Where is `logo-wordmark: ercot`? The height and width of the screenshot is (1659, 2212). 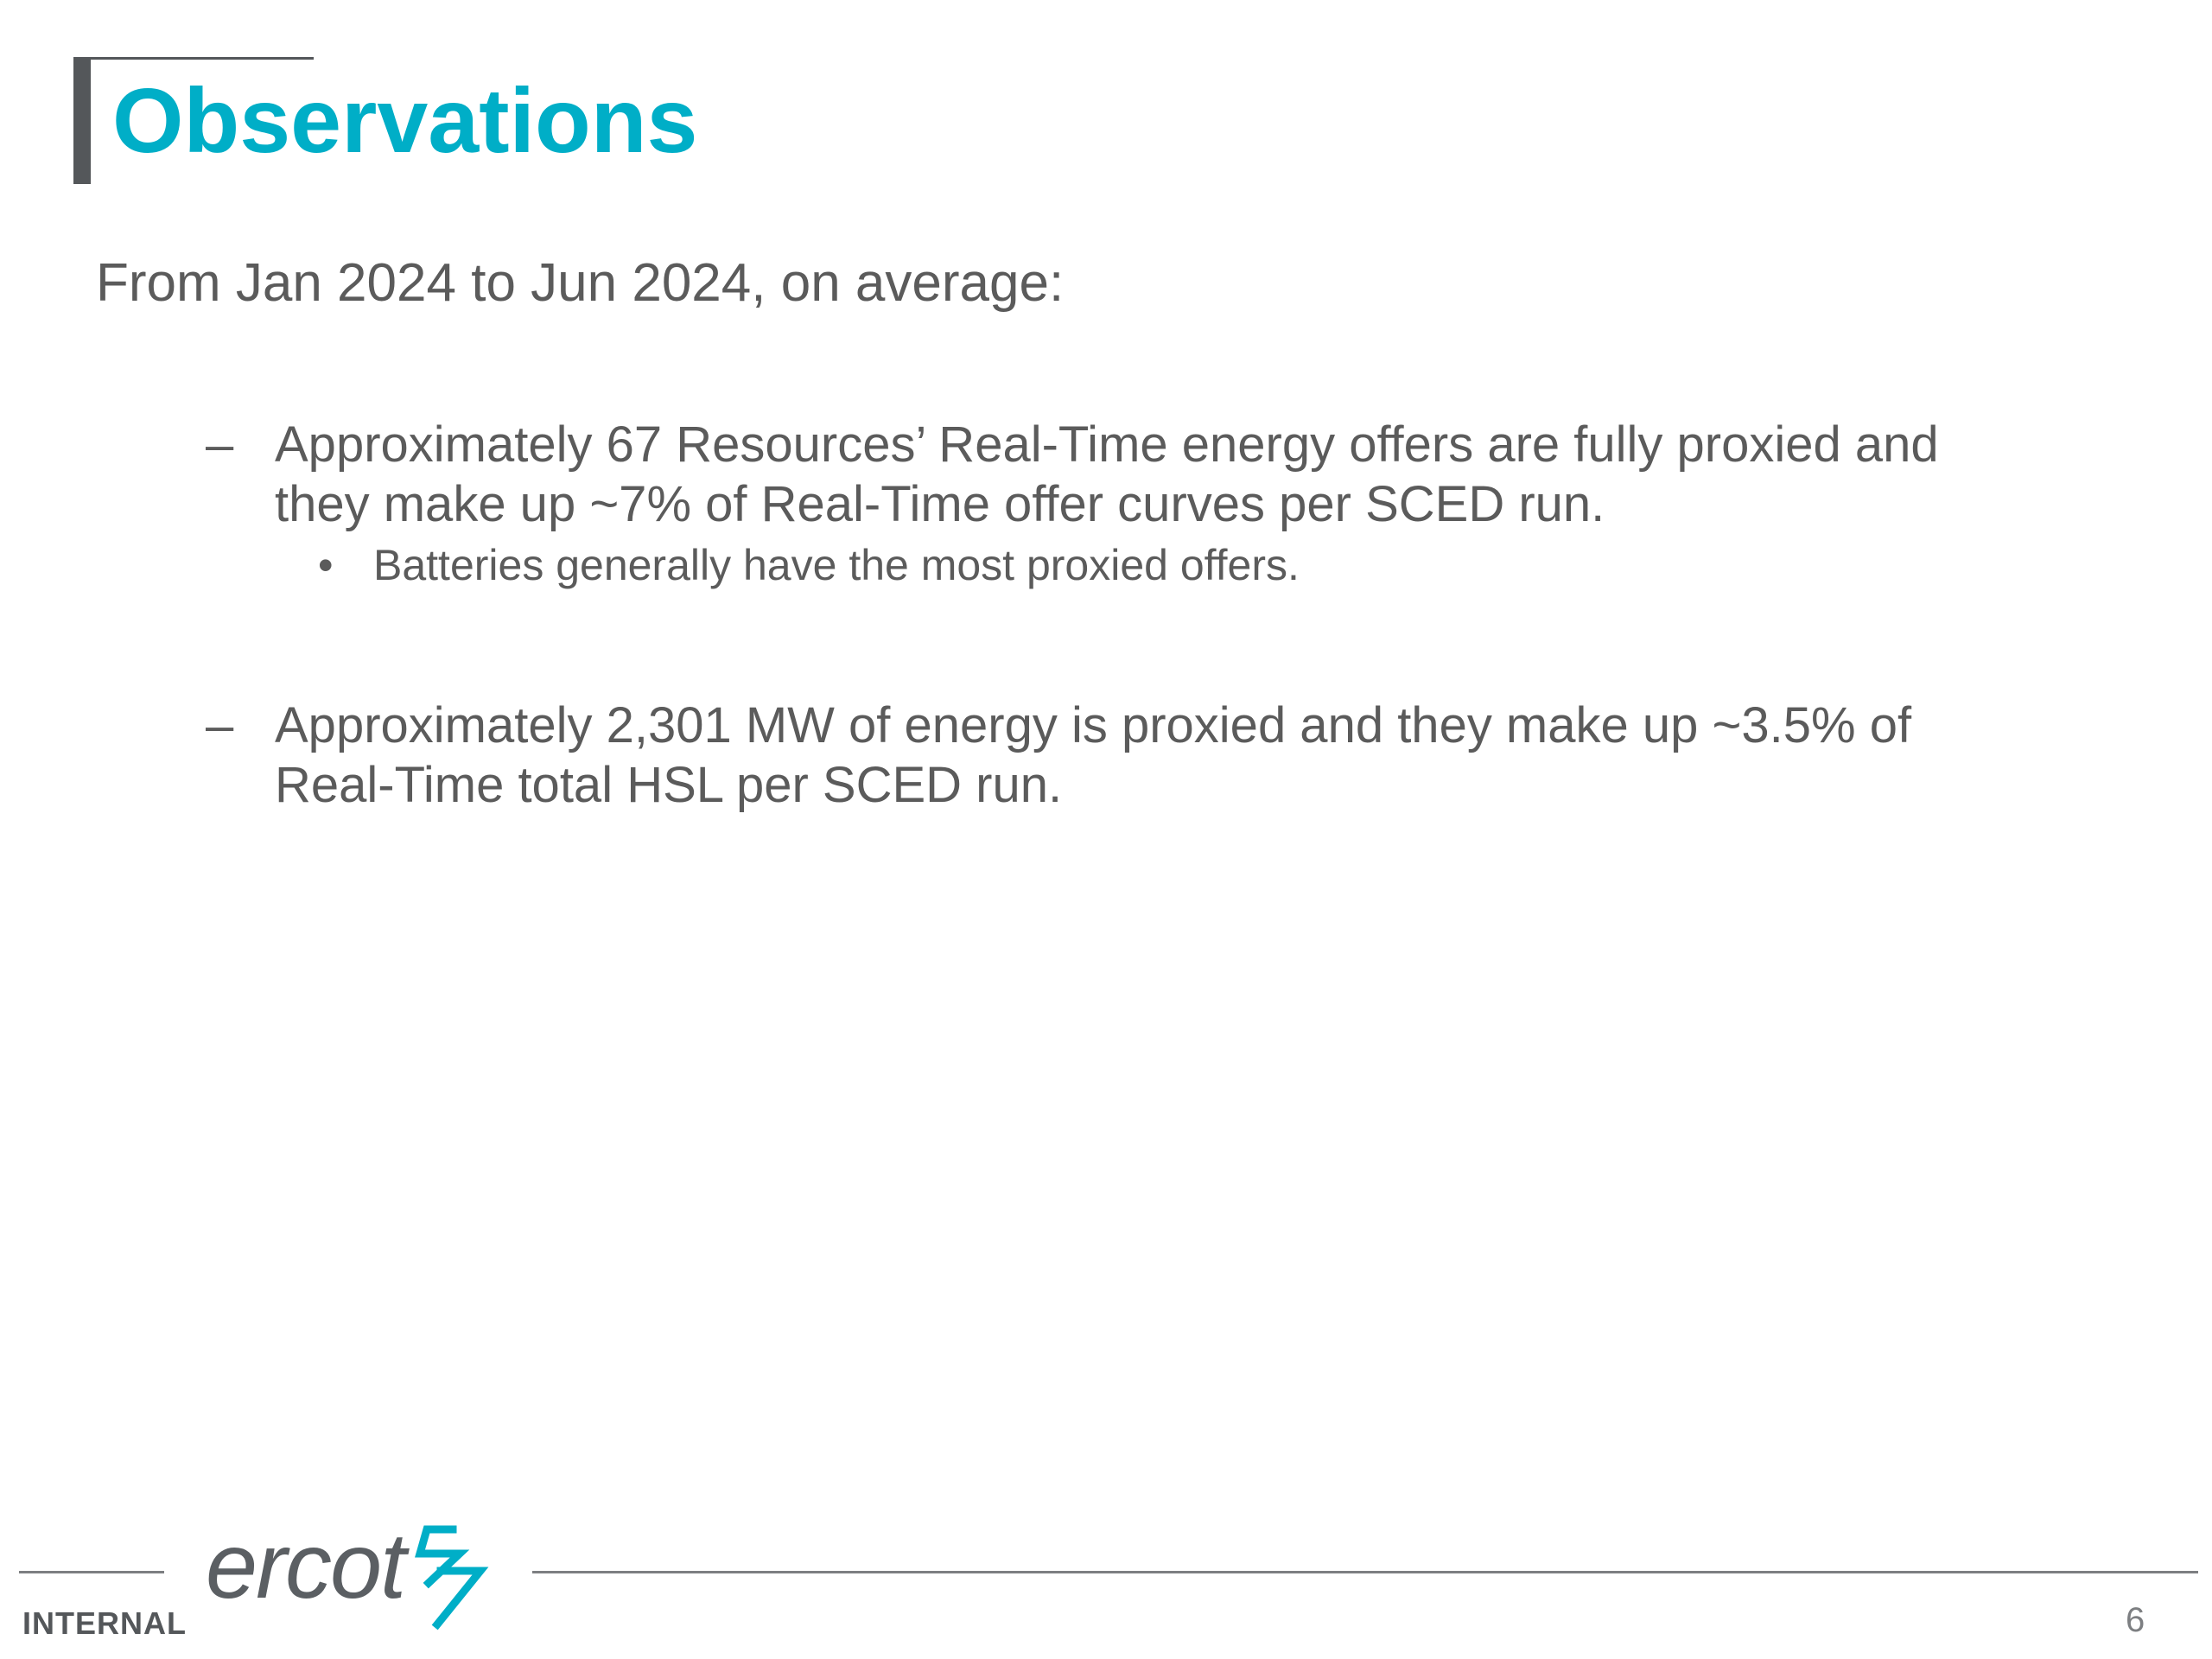
logo-wordmark: ercot is located at coordinates (306, 1565).